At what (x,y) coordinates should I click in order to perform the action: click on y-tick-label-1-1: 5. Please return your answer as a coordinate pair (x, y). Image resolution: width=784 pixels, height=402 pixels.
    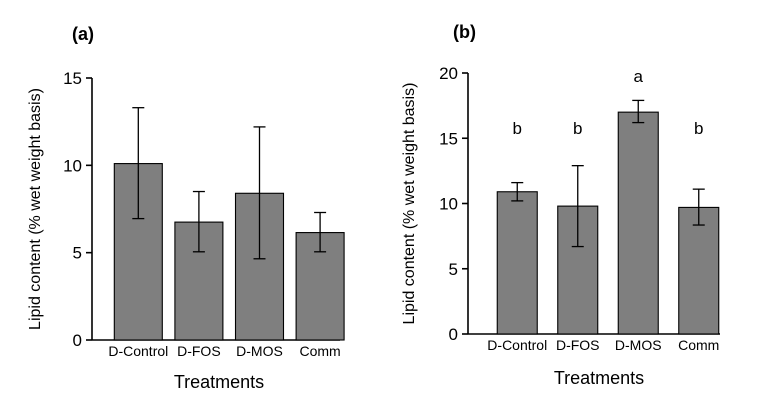
    Looking at the image, I should click on (453, 269).